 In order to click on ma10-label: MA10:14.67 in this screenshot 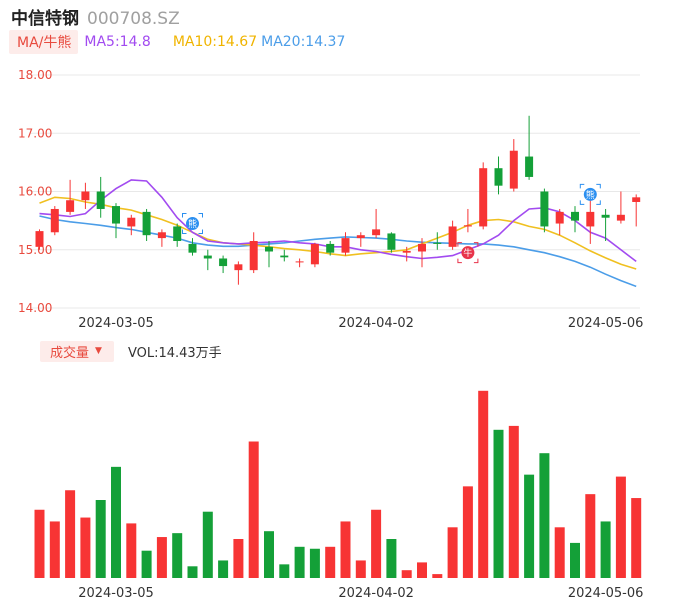, I will do `click(215, 42)`.